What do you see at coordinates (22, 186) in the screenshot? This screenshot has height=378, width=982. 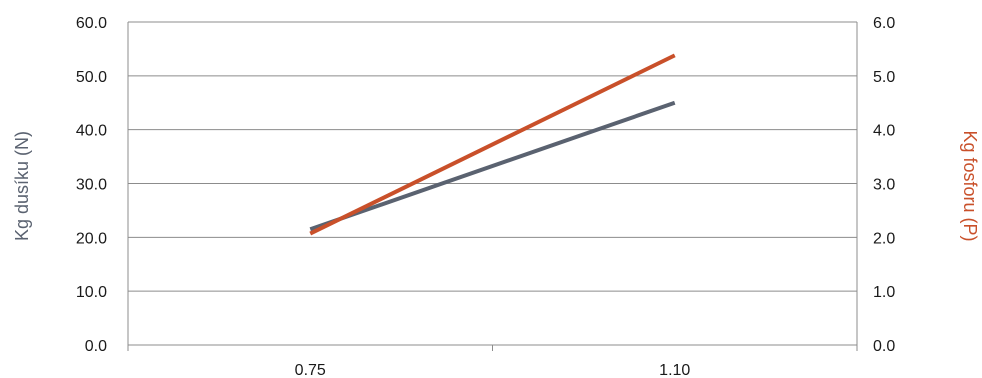 I see `y-axis-left-title: Kg dusíku (N)` at bounding box center [22, 186].